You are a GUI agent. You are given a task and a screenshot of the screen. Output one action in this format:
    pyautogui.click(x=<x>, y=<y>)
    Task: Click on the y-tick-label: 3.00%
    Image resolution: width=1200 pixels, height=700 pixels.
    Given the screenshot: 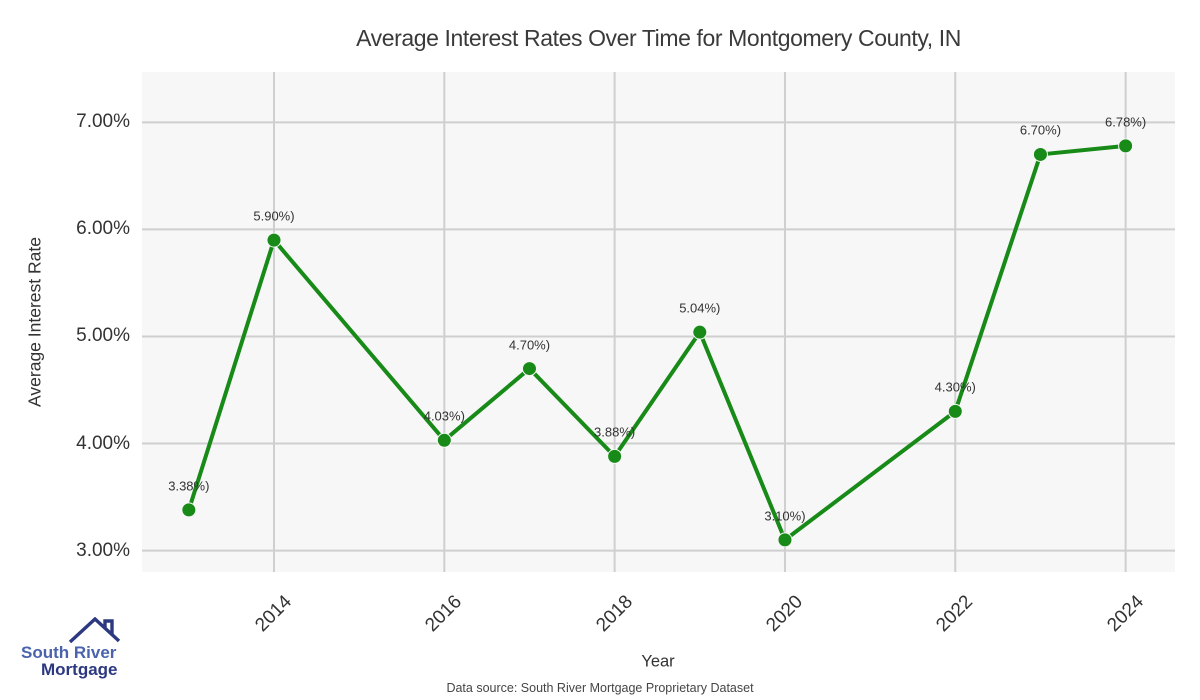 What is the action you would take?
    pyautogui.click(x=103, y=550)
    